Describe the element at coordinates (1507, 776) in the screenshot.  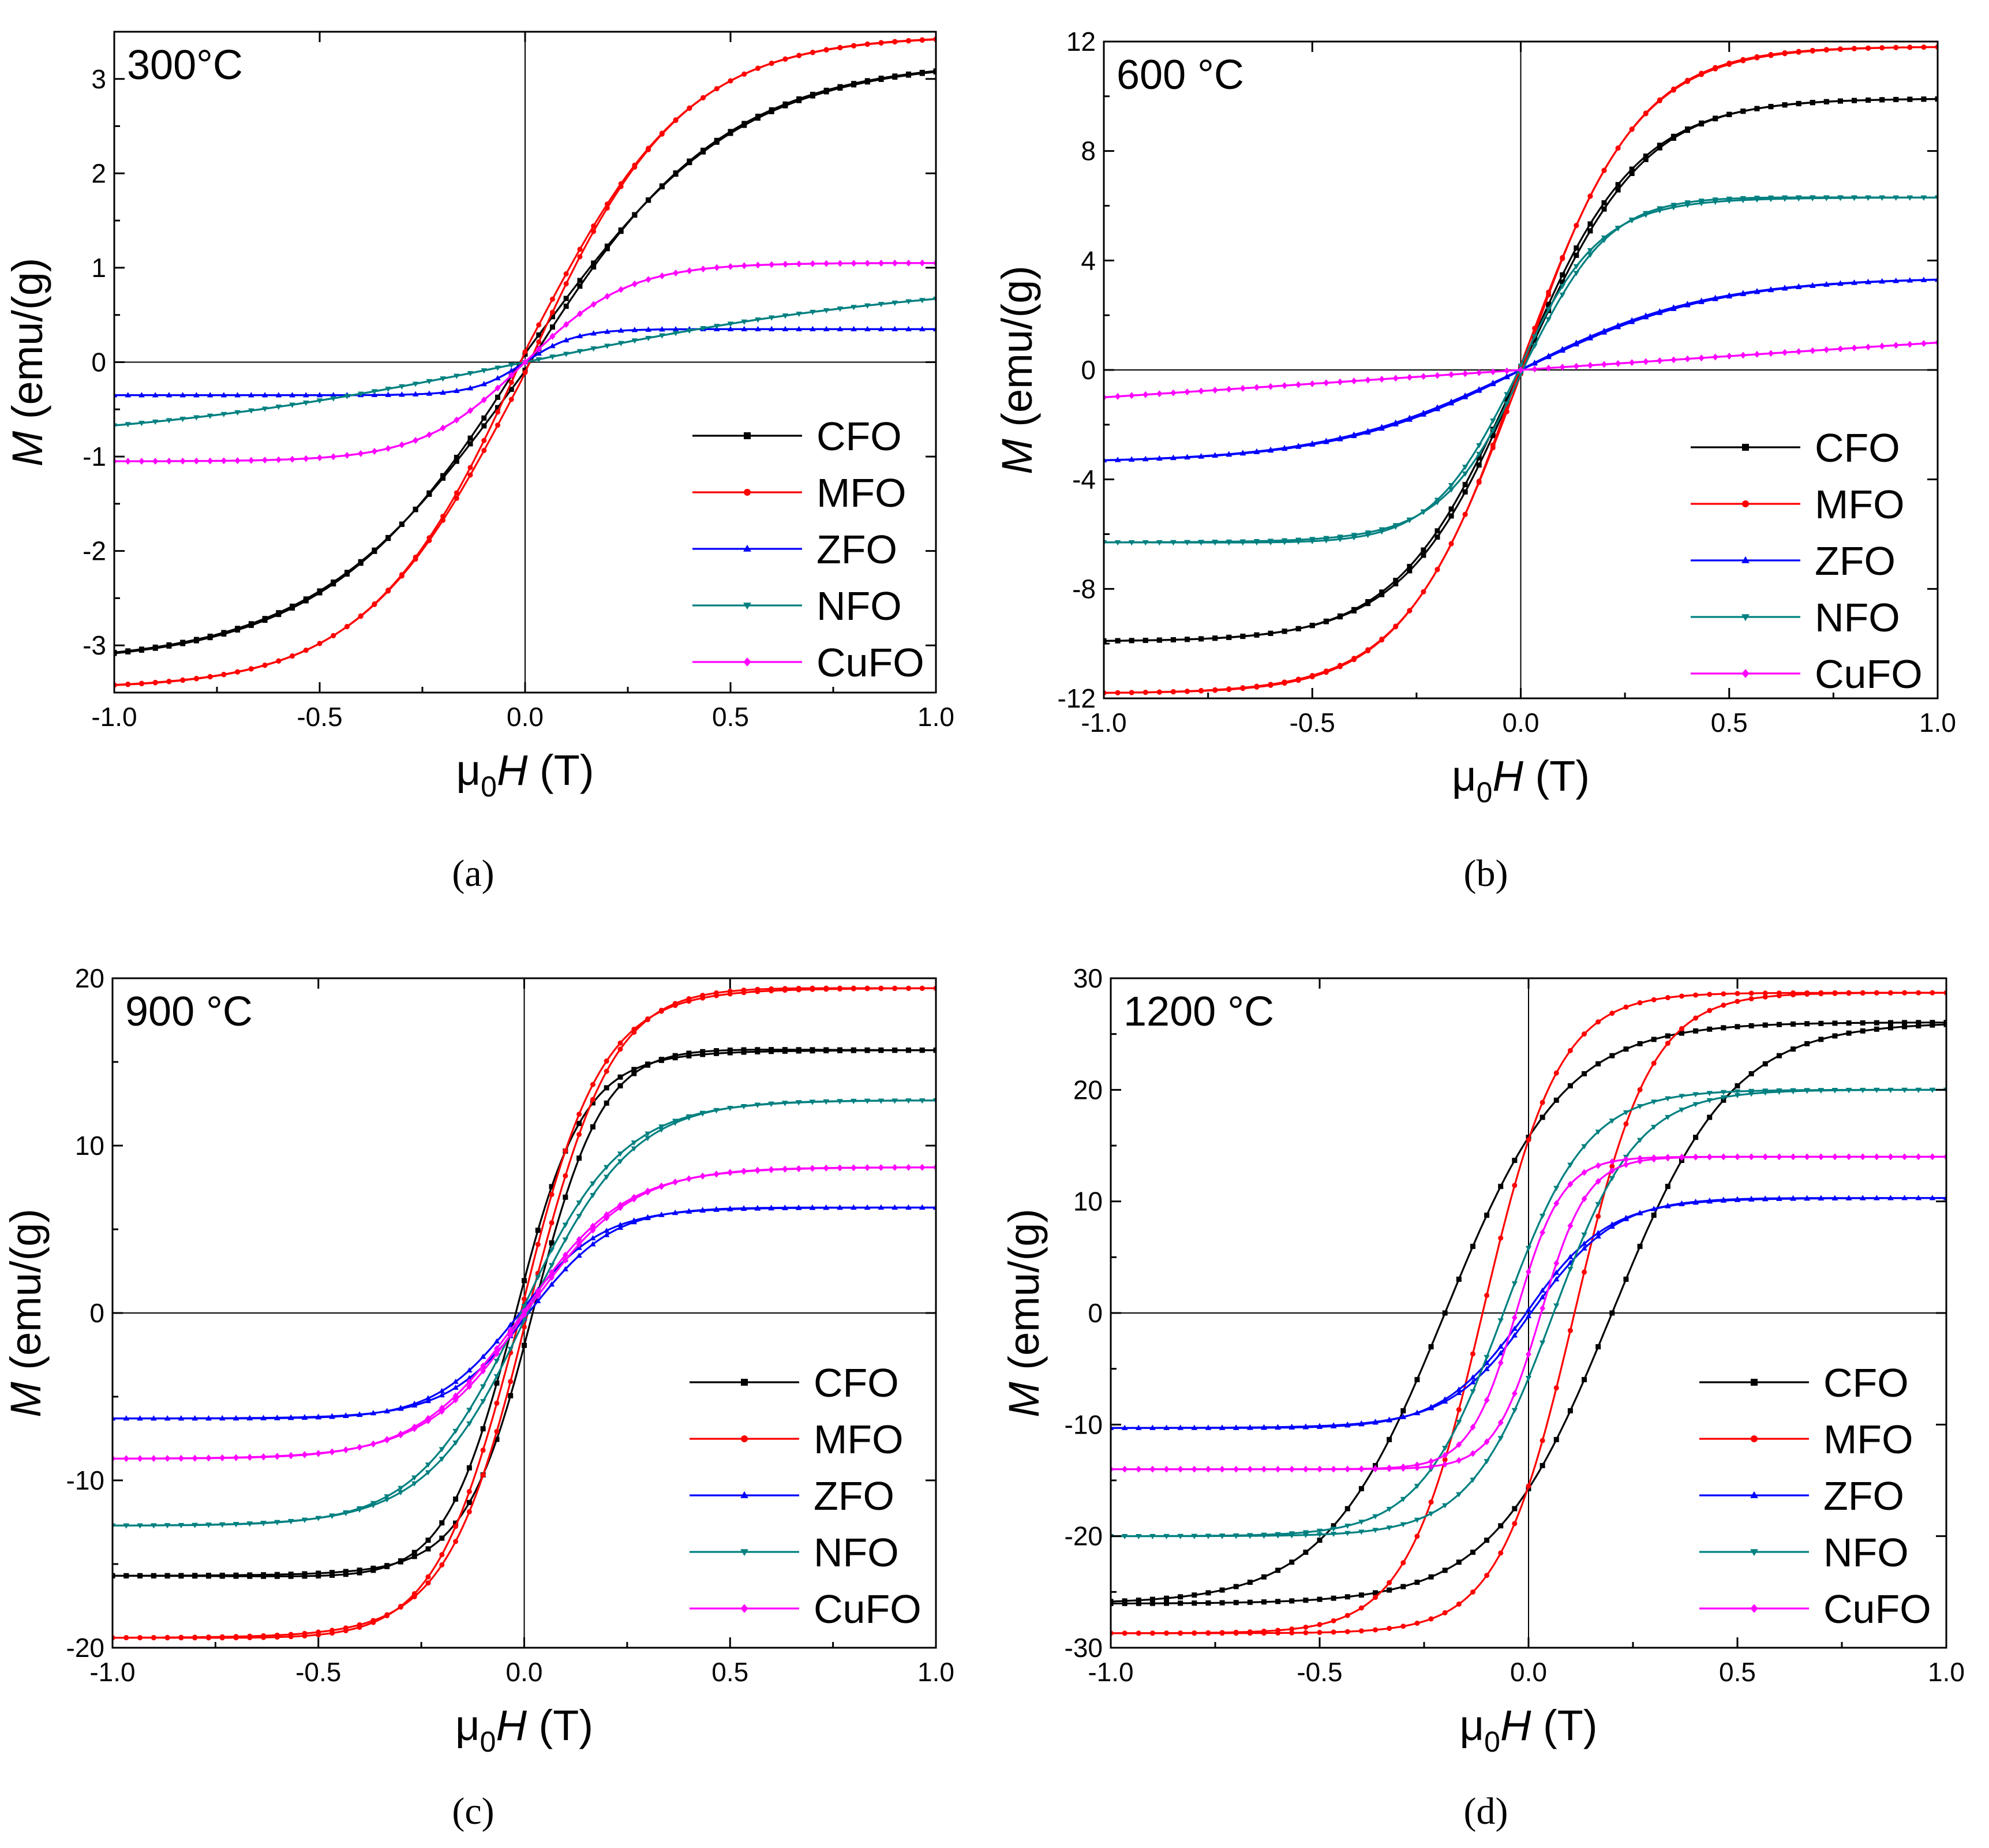
I see `x-axis-title-h: H` at that location.